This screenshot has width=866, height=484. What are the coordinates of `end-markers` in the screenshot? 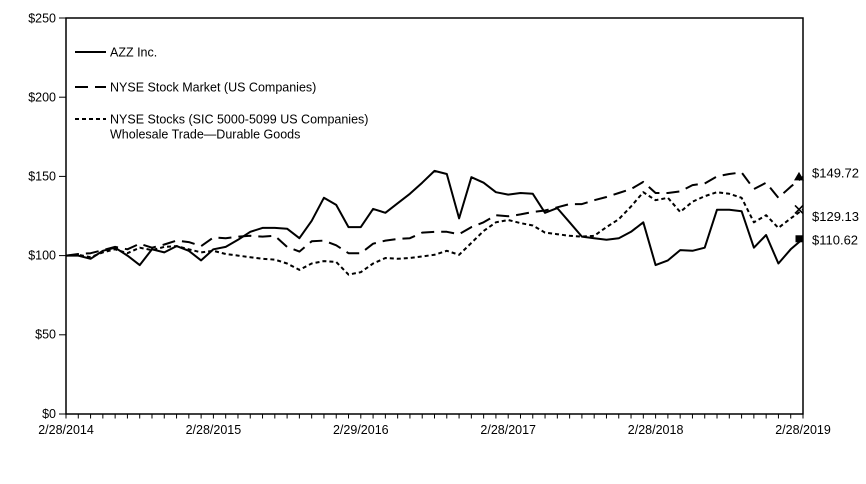 It's located at (799, 207).